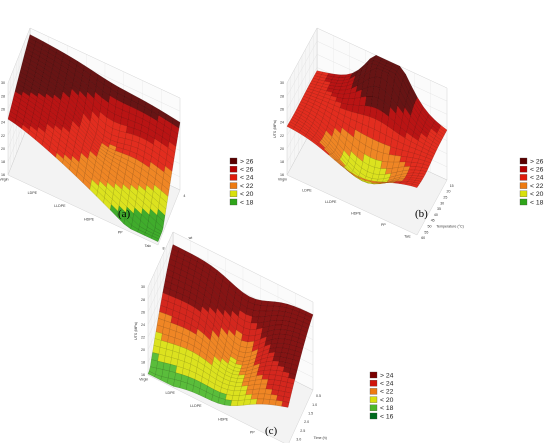  Describe the element at coordinates (381, 395) in the screenshot. I see `legend: > 24 < 24< 22< 20< 18< 16` at that location.